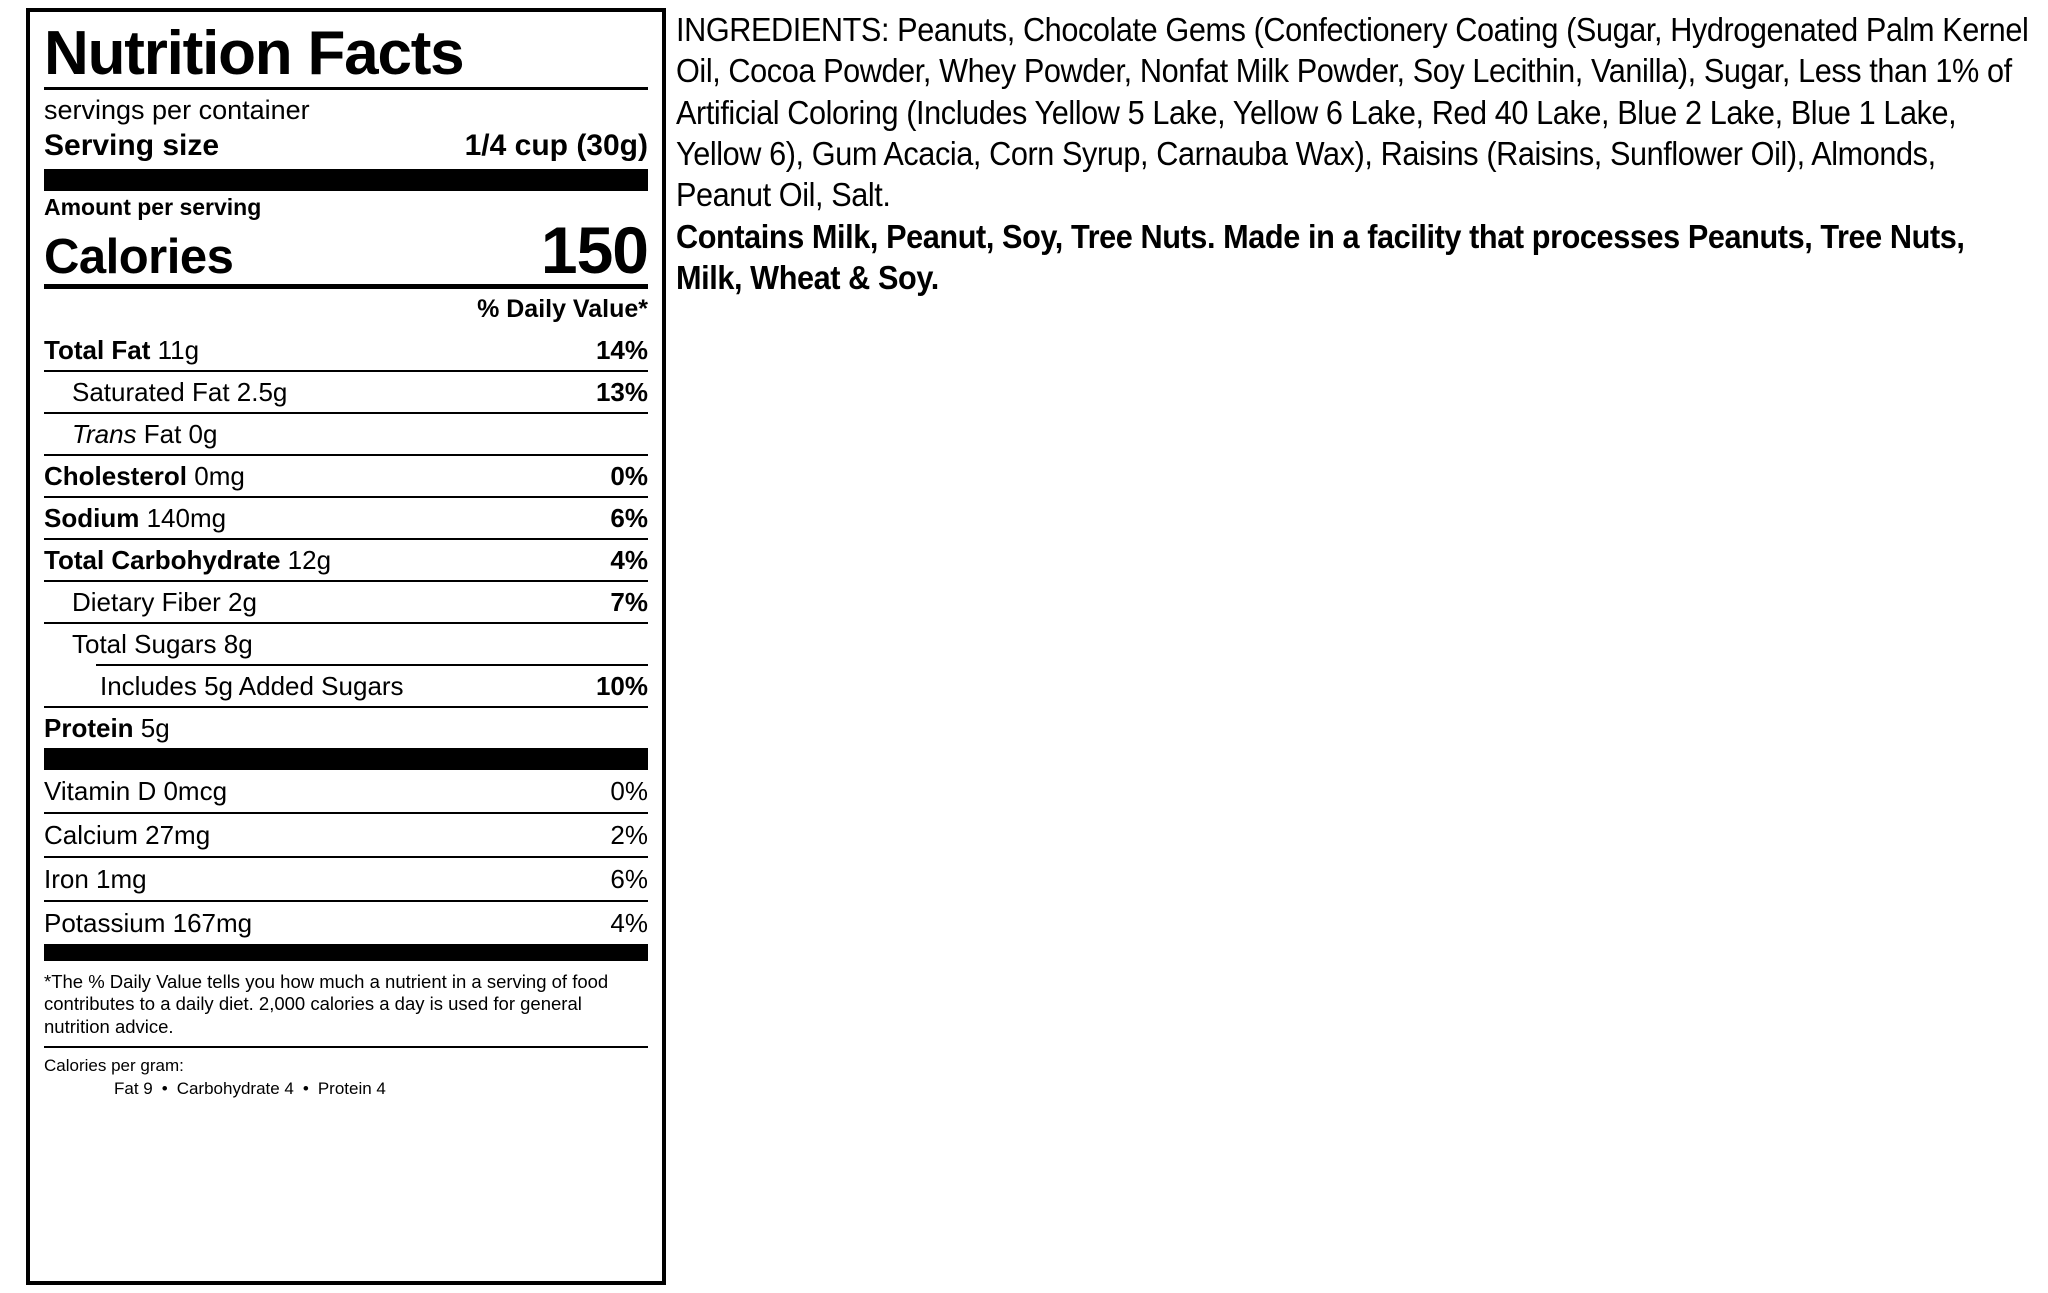 Image resolution: width=2048 pixels, height=1293 pixels. What do you see at coordinates (629, 559) in the screenshot?
I see `nutrient-daily-value: 4%` at bounding box center [629, 559].